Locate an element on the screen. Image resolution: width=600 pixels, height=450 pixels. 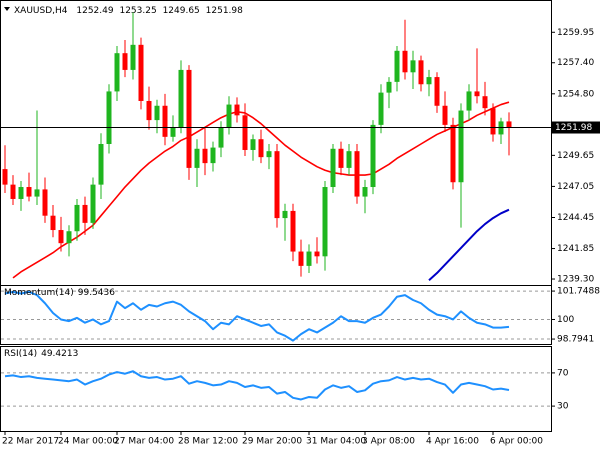
y-tick-label: 100 is located at coordinates (565, 320).